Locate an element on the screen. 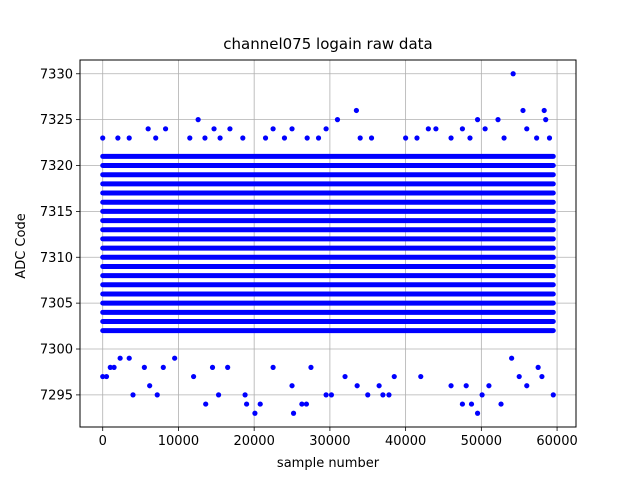 Image resolution: width=640 pixels, height=480 pixels. y-tick-label: 7295 is located at coordinates (56, 395).